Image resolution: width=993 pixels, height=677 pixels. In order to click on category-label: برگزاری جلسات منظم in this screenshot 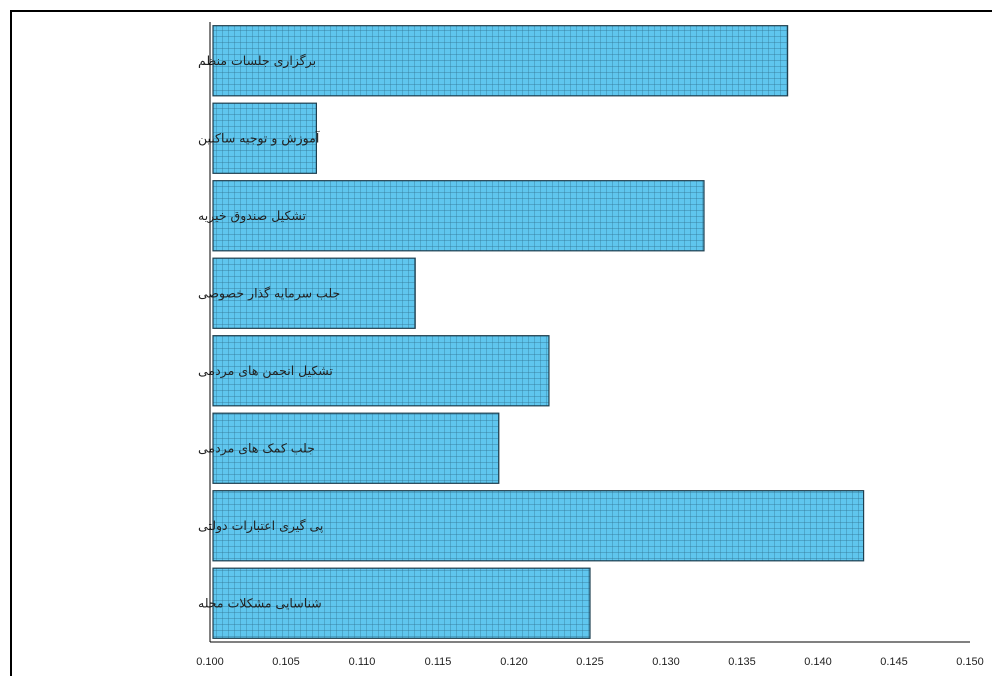, I will do `click(257, 61)`.